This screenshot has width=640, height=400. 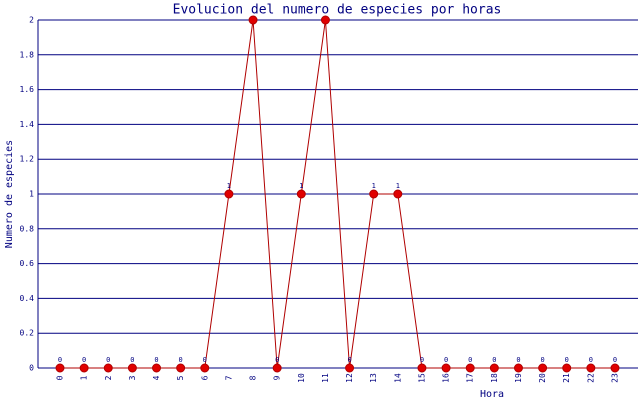 I want to click on y-tick-label: 2, so click(x=31, y=20).